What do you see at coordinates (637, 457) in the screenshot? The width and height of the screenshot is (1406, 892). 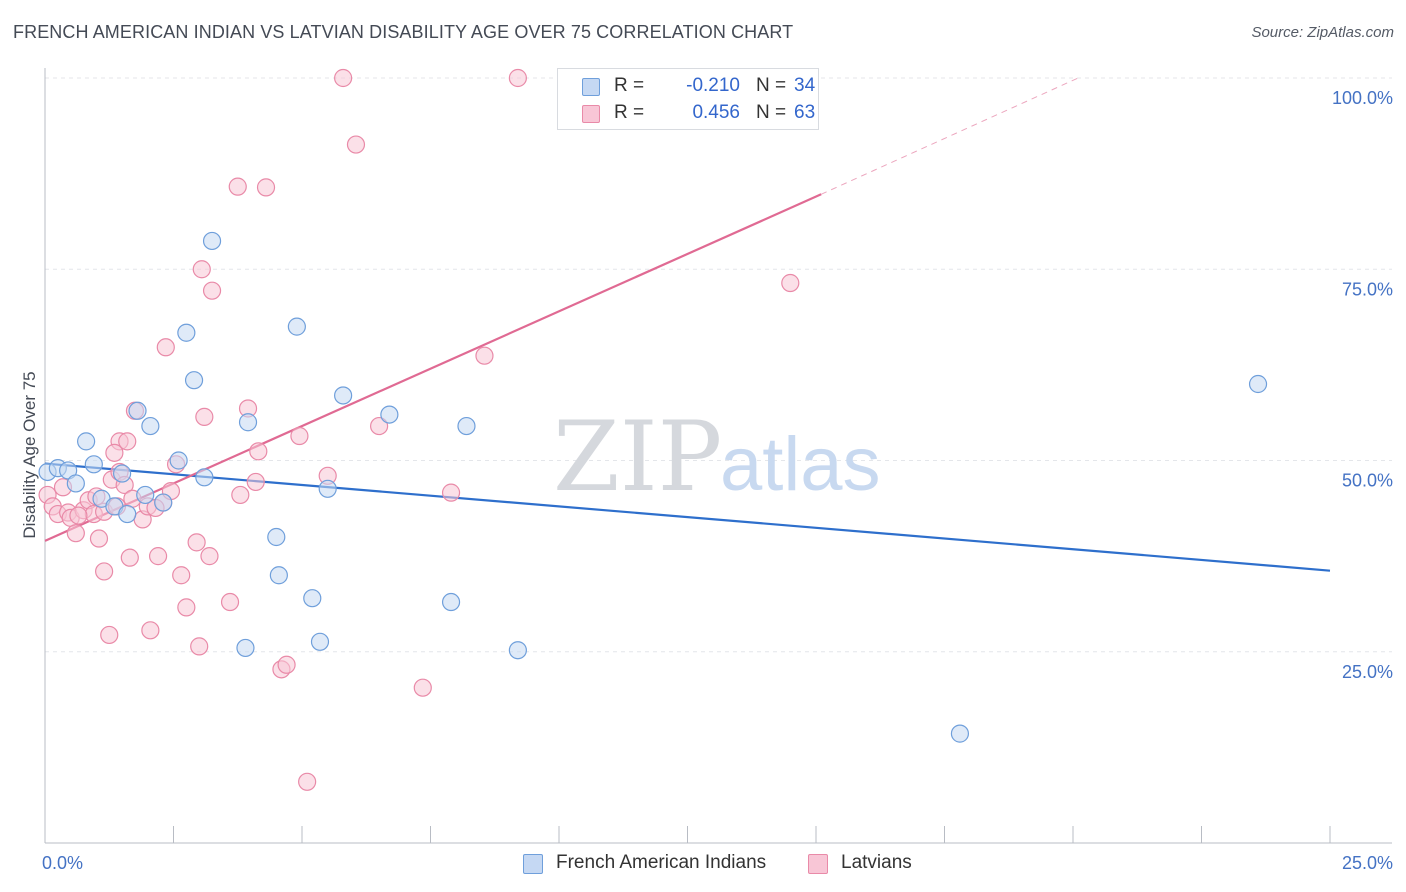 I see `watermark-zip: ZIP` at bounding box center [637, 457].